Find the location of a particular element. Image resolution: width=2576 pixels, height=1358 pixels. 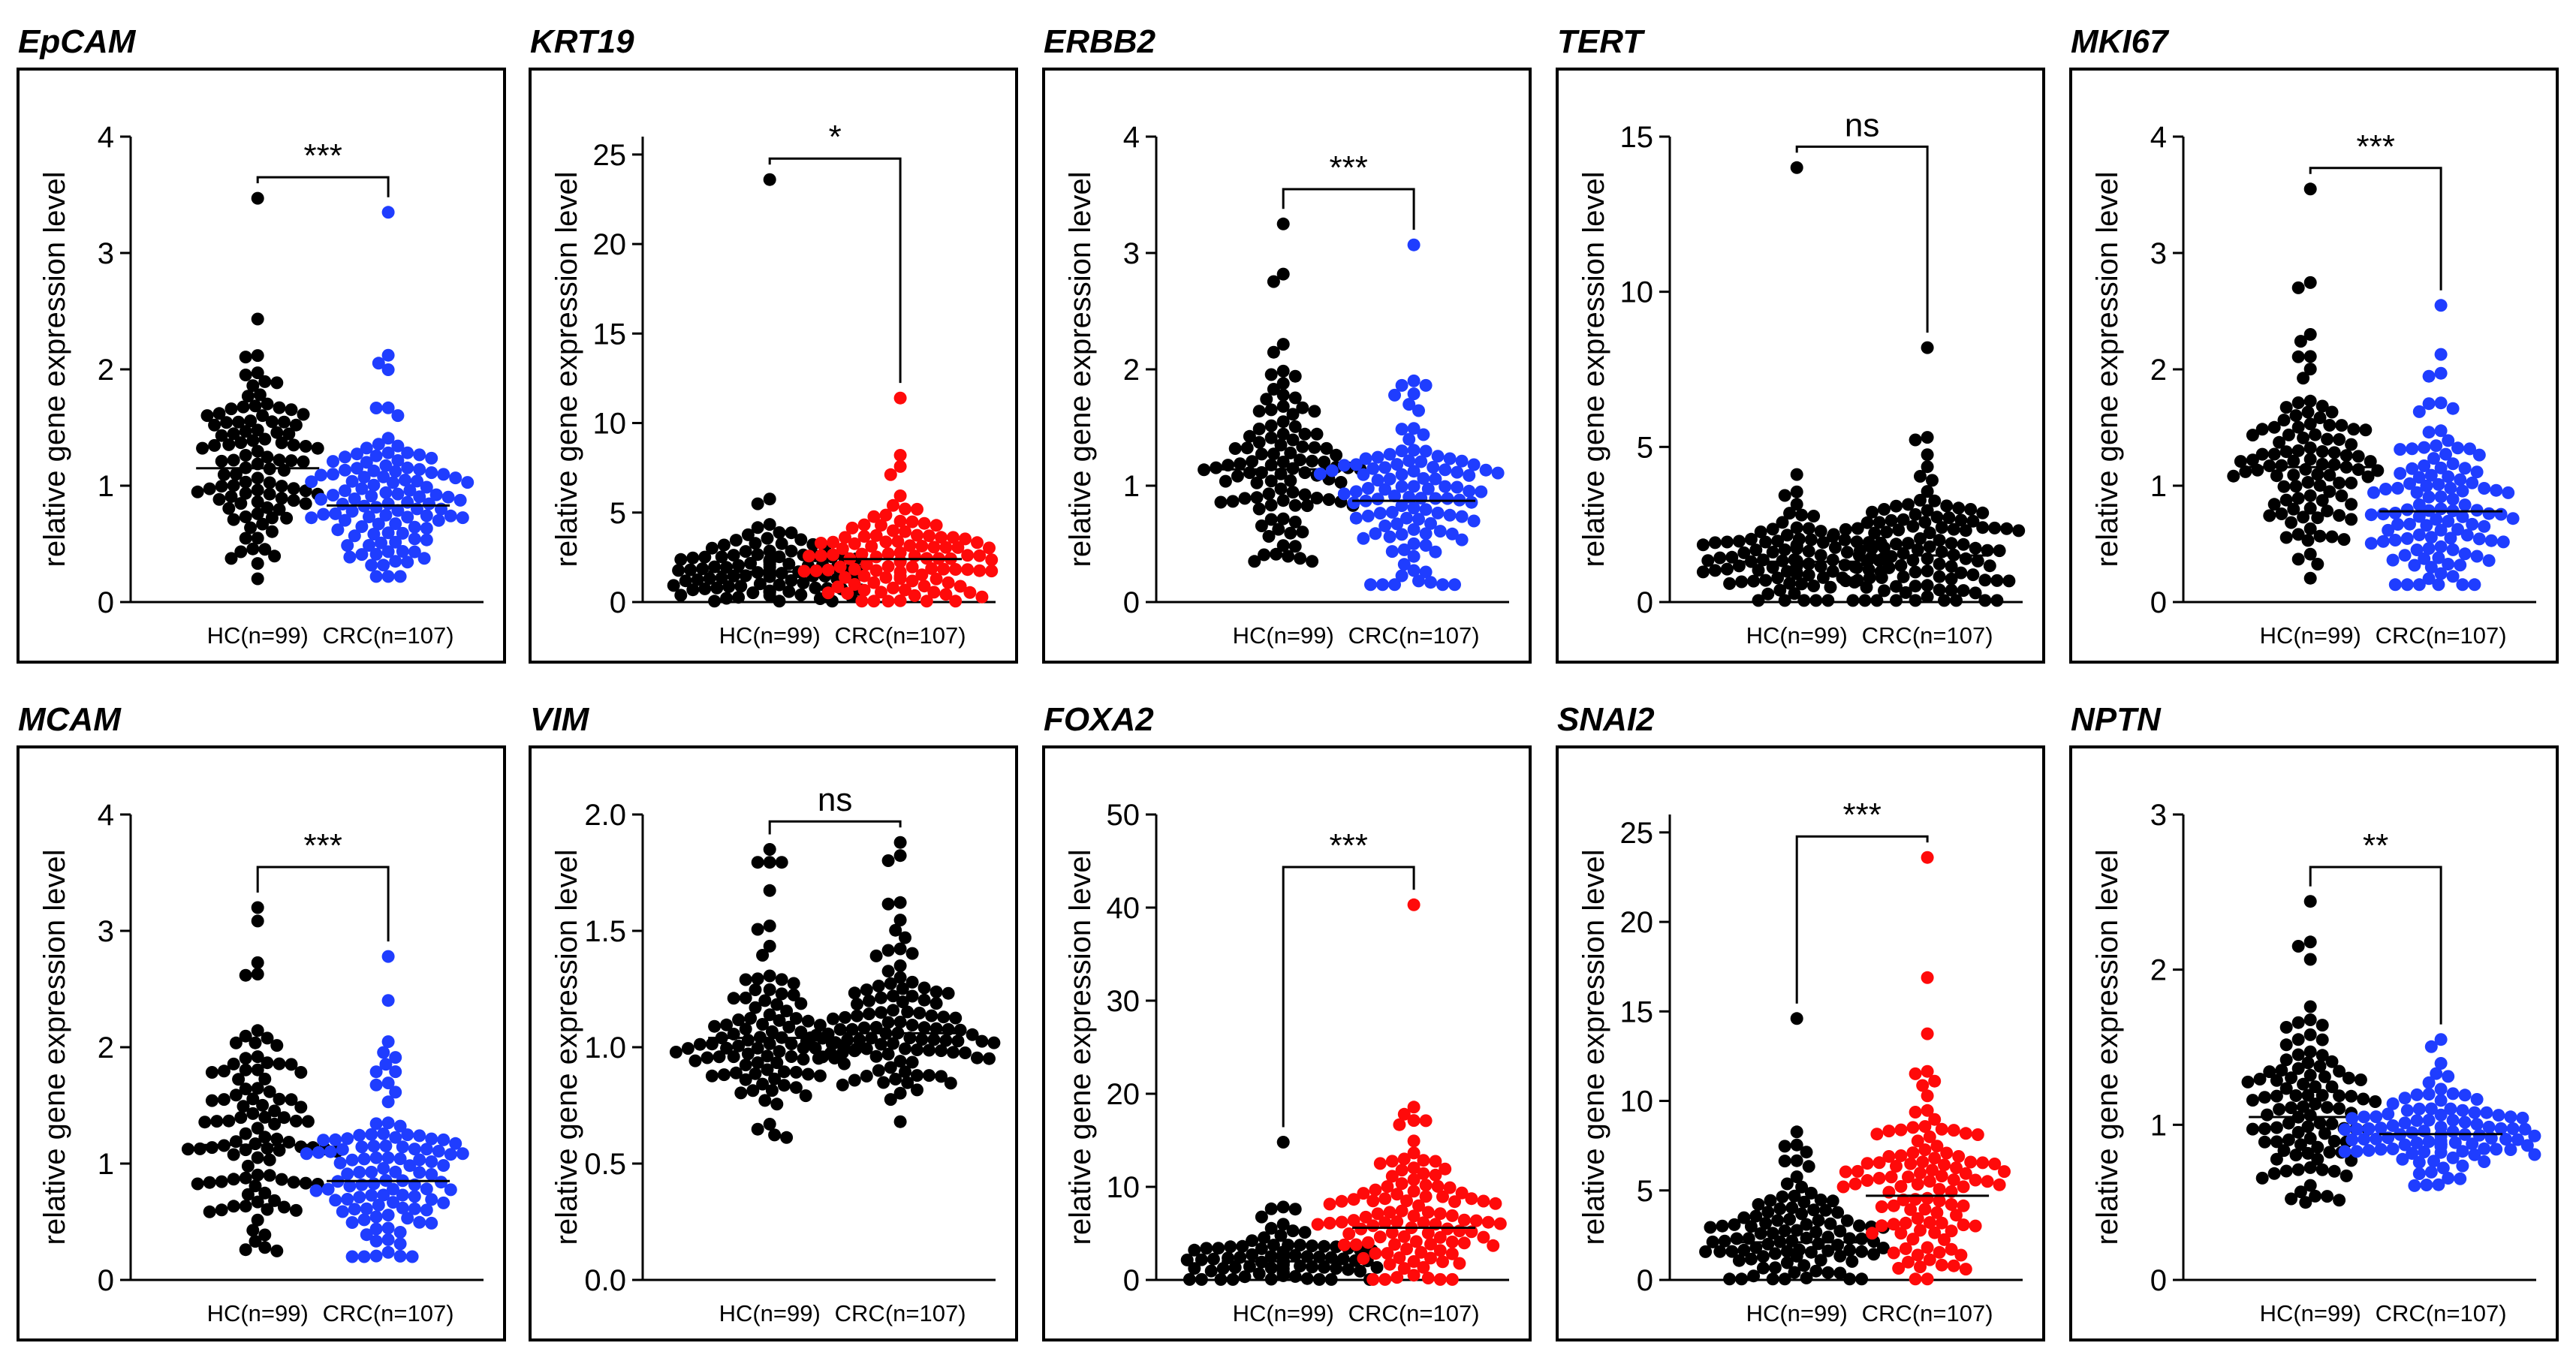

panel-title: FOXA2 is located at coordinates (1099, 719).